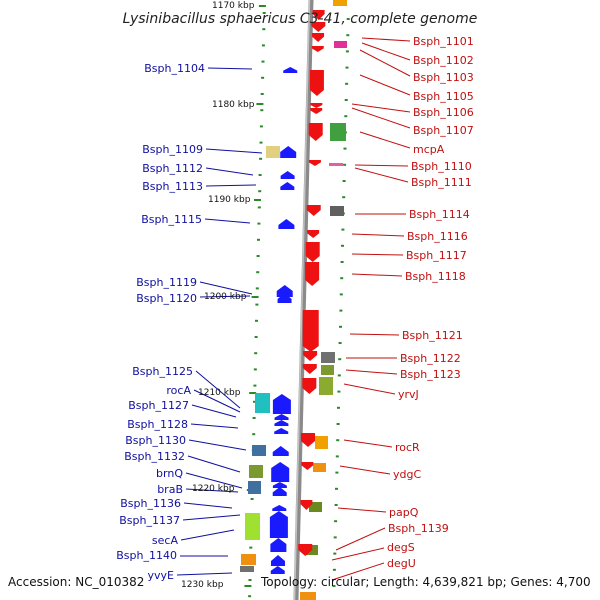  I want to click on gene-label-left: Bsph_1120, so click(166, 298).